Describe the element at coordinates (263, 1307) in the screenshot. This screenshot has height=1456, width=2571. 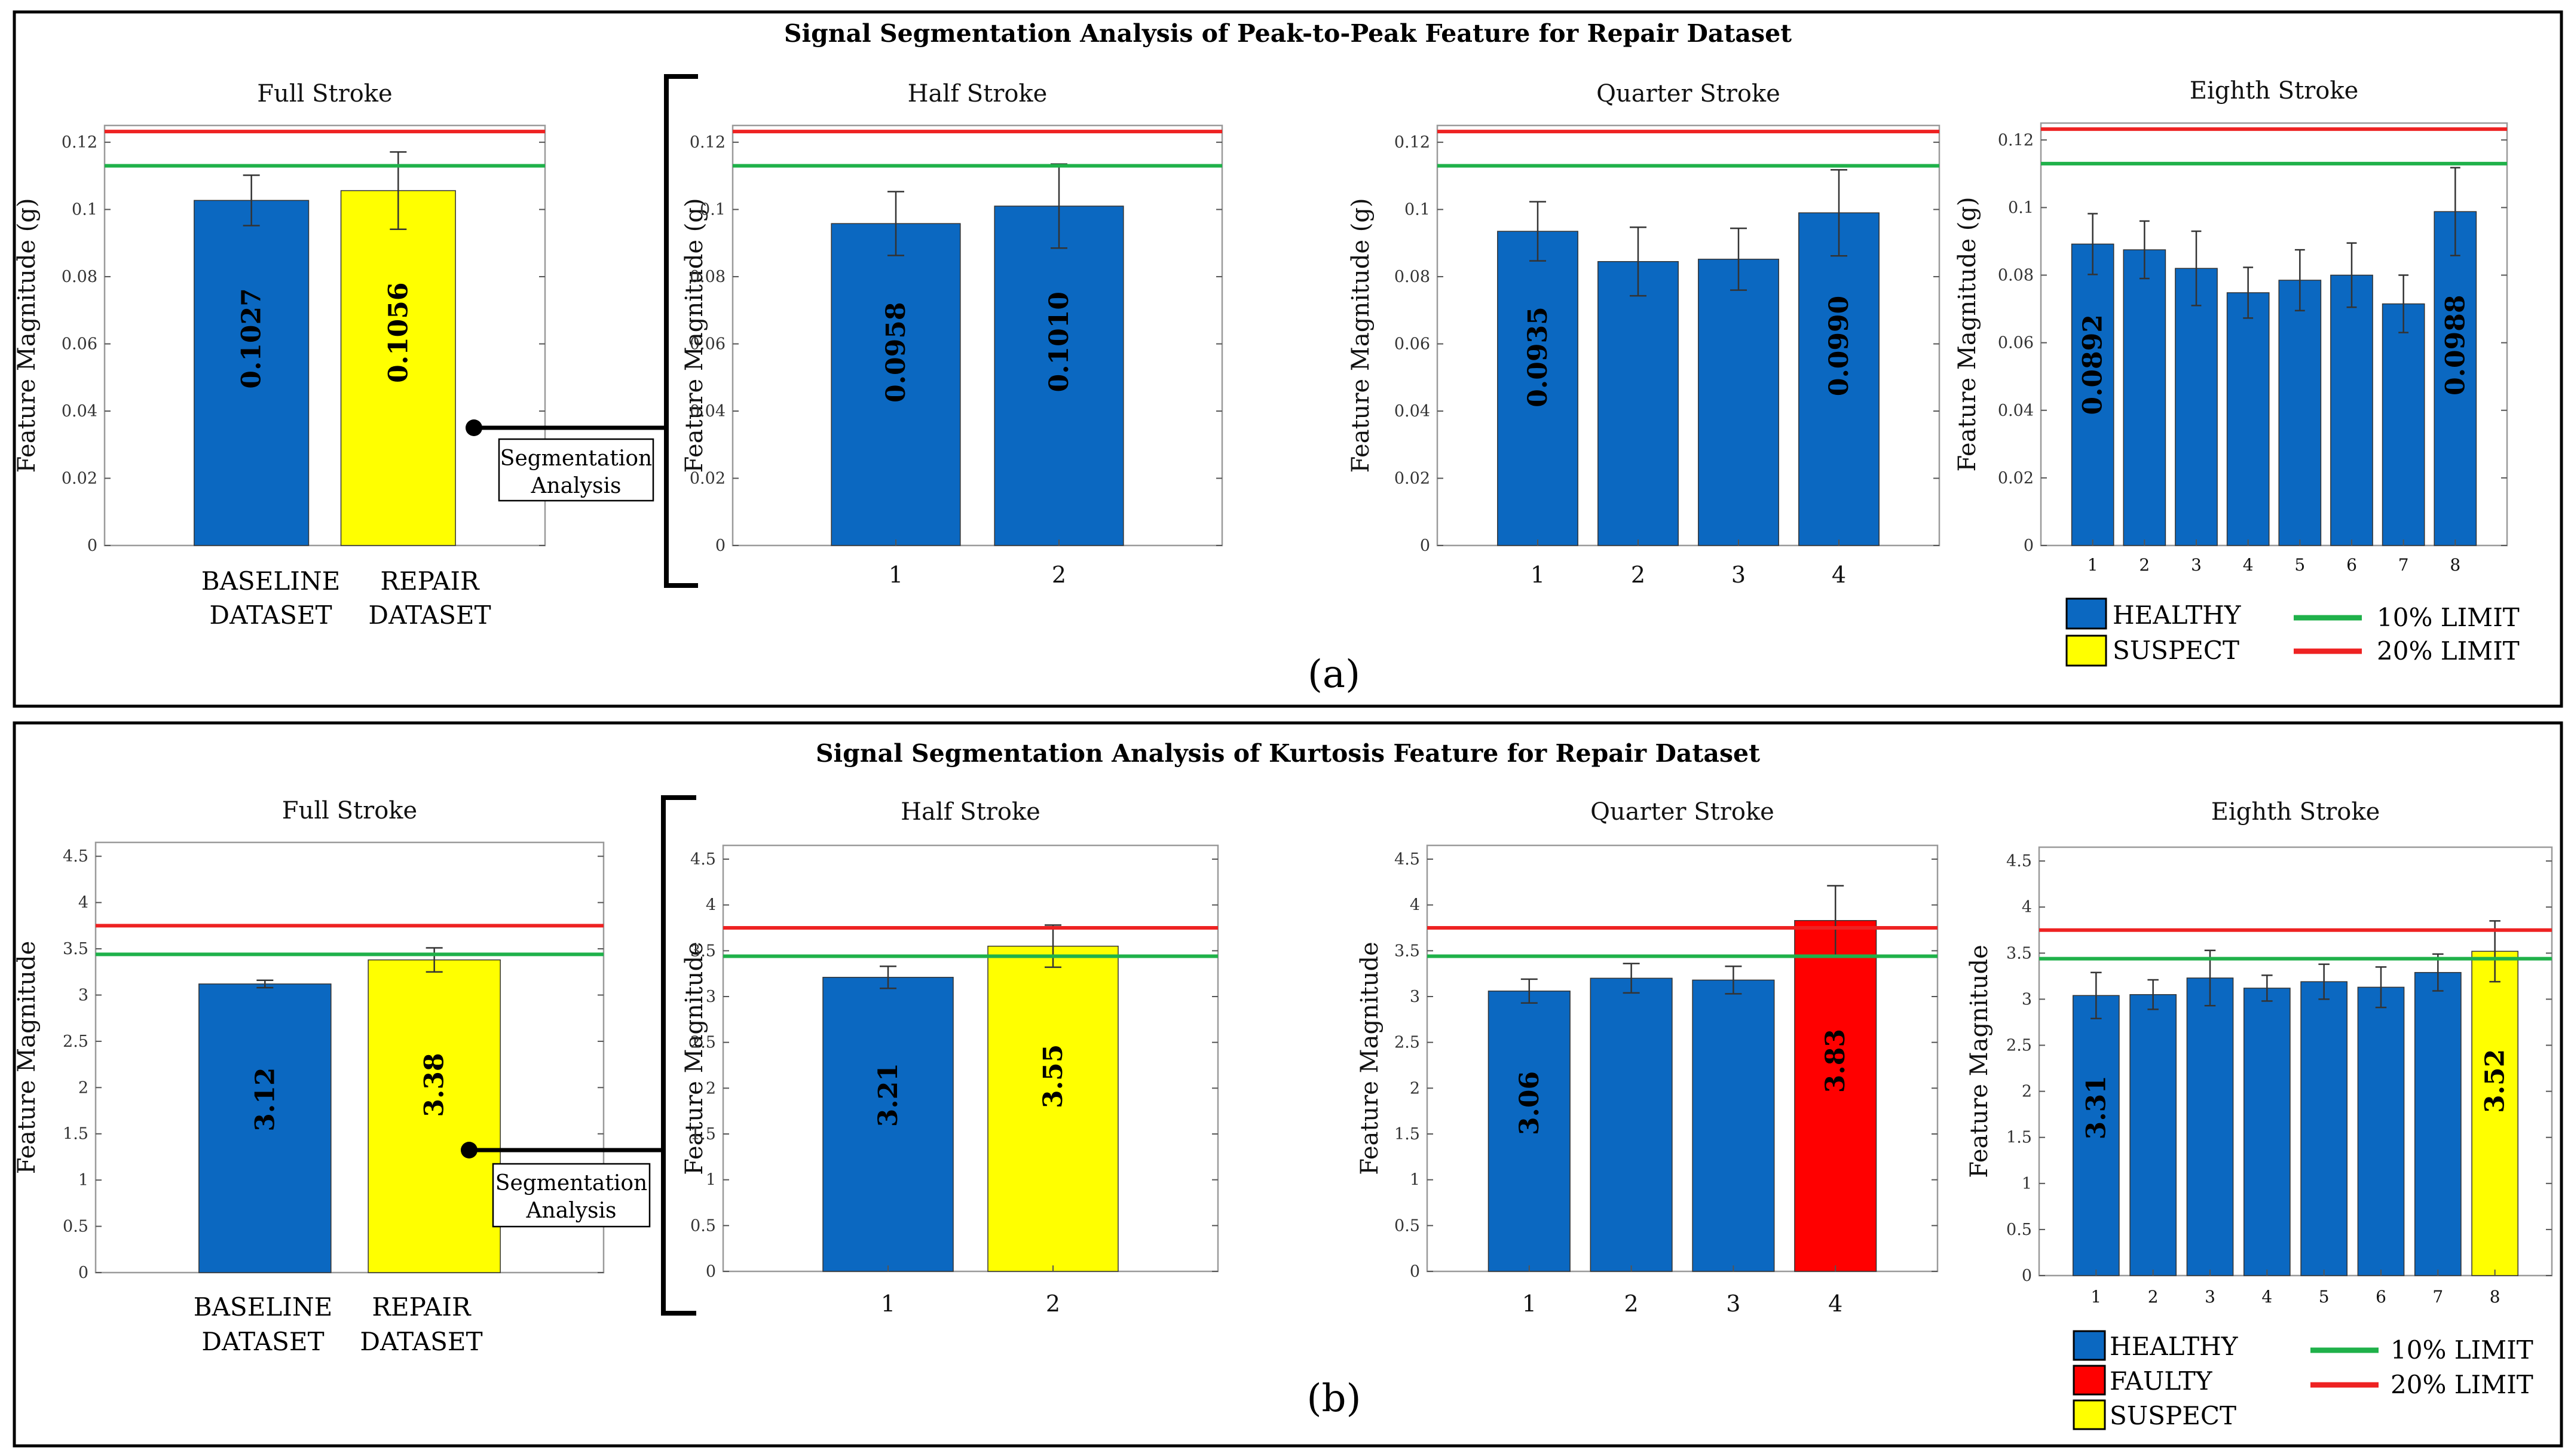
I see `baseline-dataset-label-line1: BASELINE` at that location.